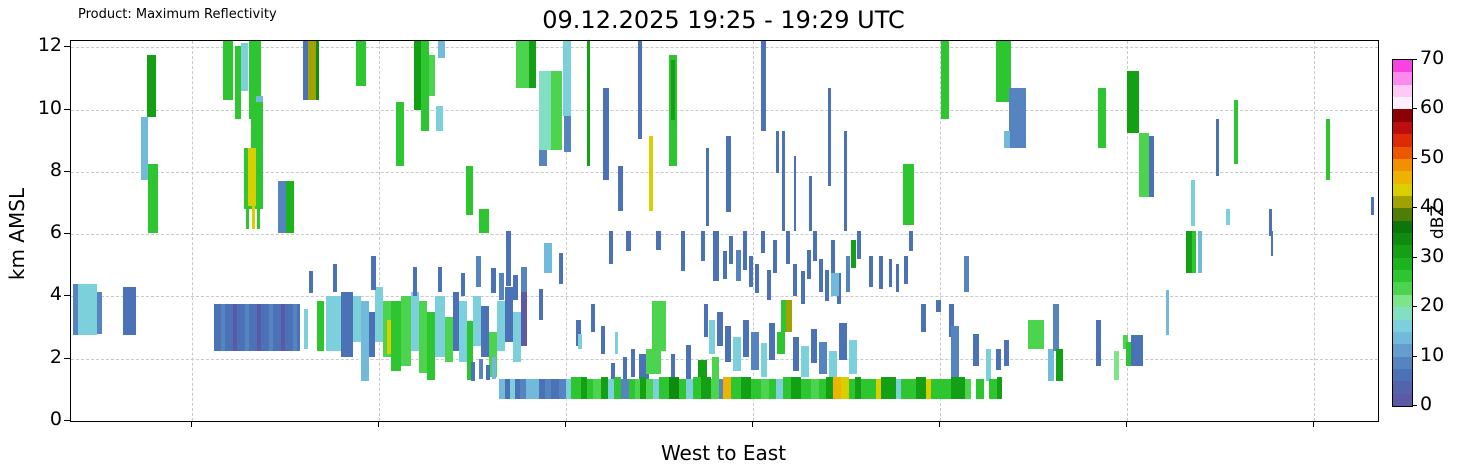 The image size is (1482, 470). Describe the element at coordinates (1313, 424) in the screenshot. I see `x-tick-mark` at that location.